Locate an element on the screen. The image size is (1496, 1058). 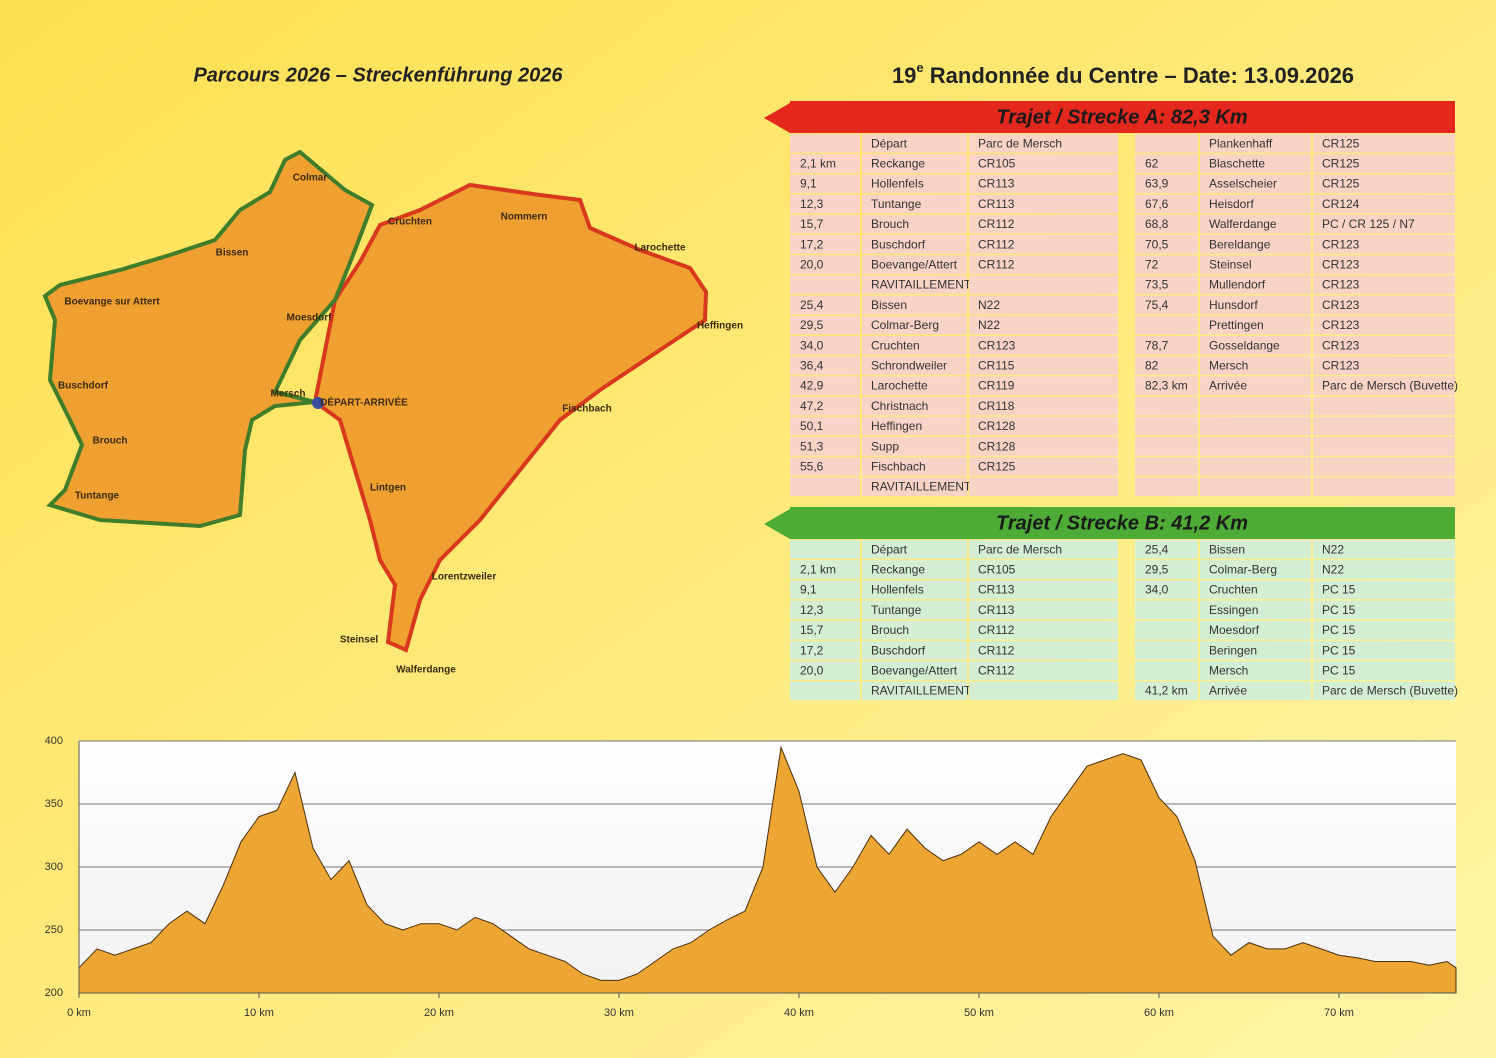
cell-text: Plankenhaff is located at coordinates (1241, 143).